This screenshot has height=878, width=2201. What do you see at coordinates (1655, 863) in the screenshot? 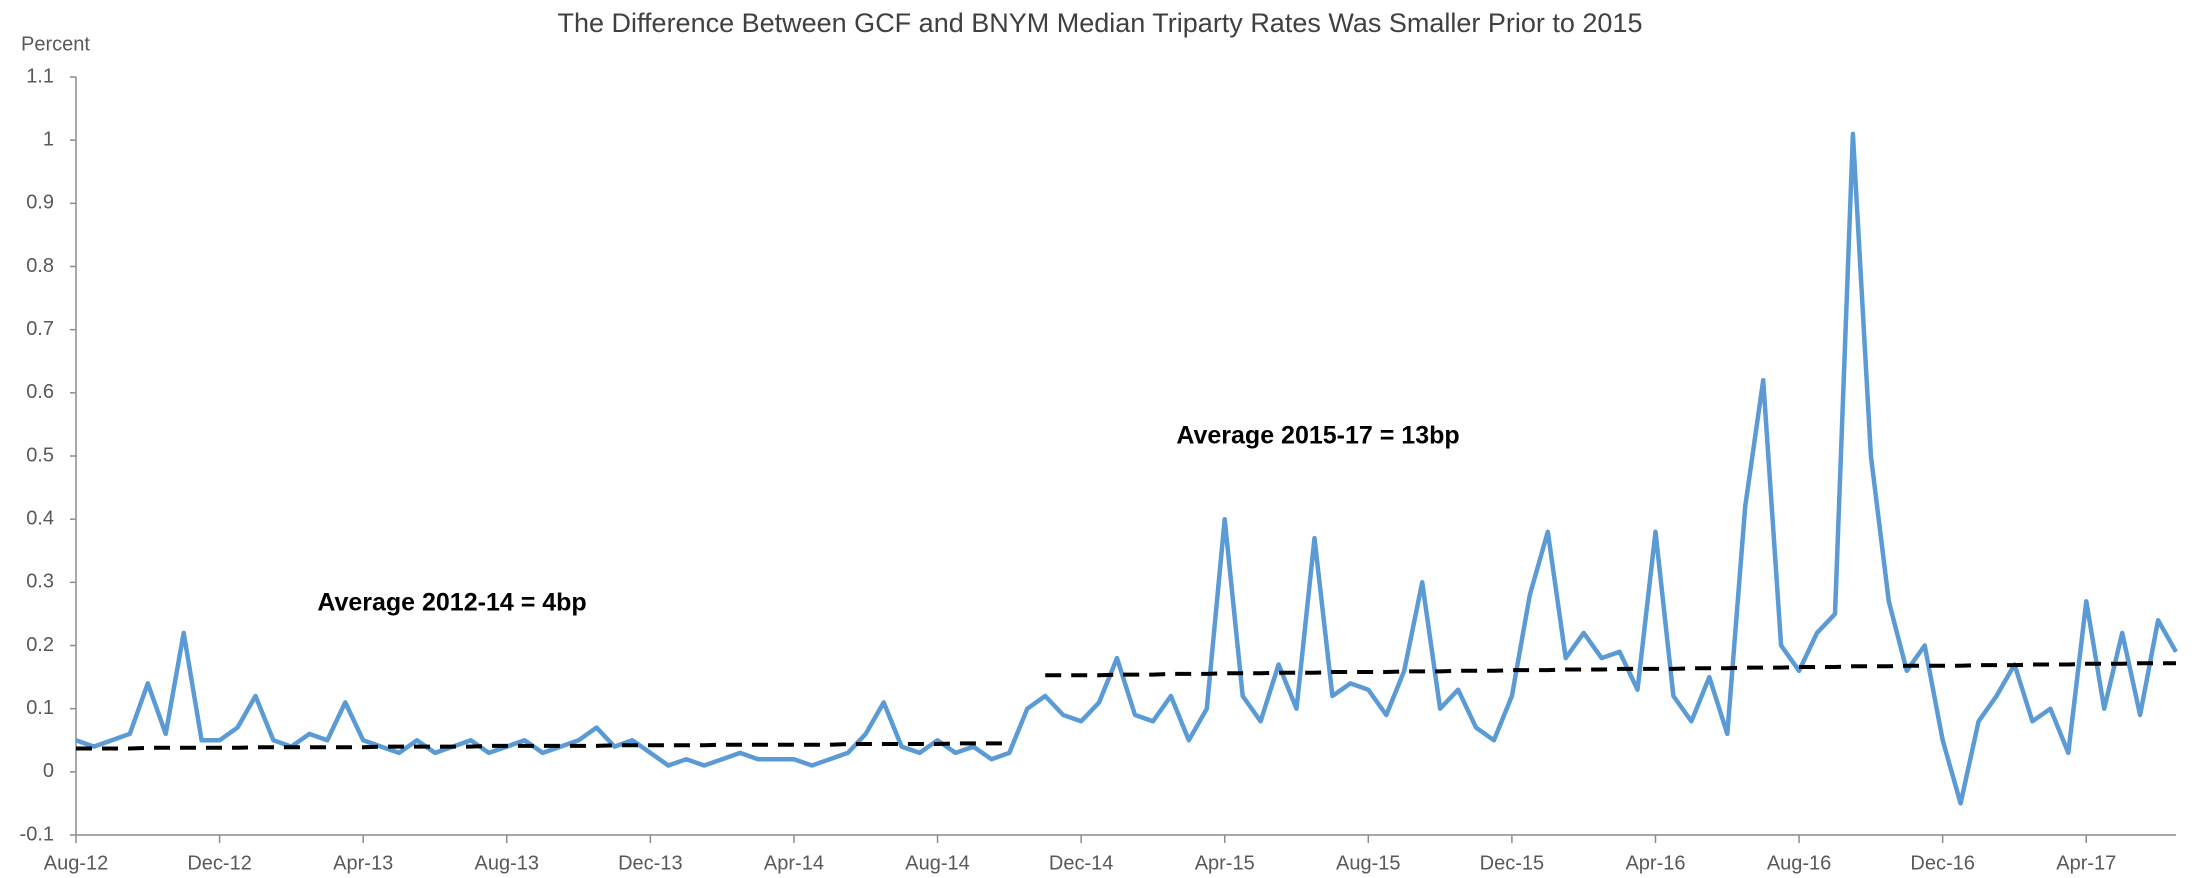
I see `x-tick-label: Apr-16` at bounding box center [1655, 863].